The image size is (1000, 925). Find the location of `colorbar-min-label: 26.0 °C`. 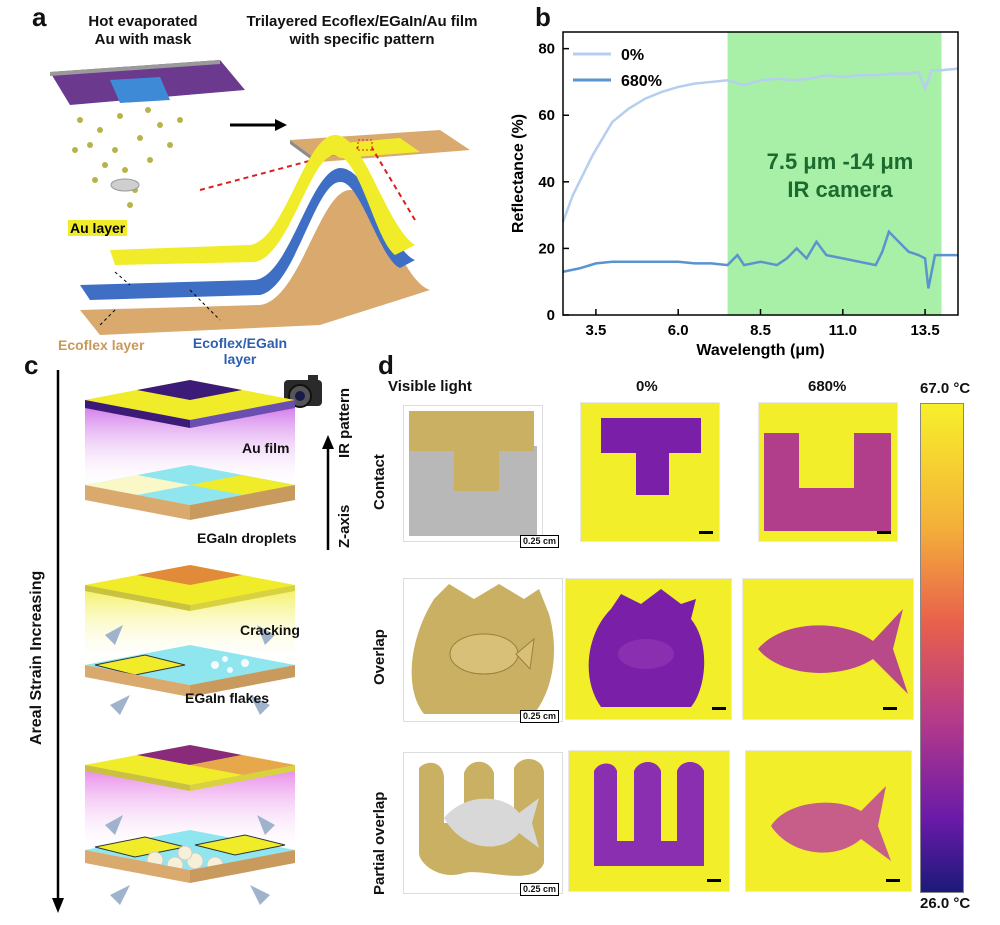

colorbar-min-label: 26.0 °C is located at coordinates (945, 903).